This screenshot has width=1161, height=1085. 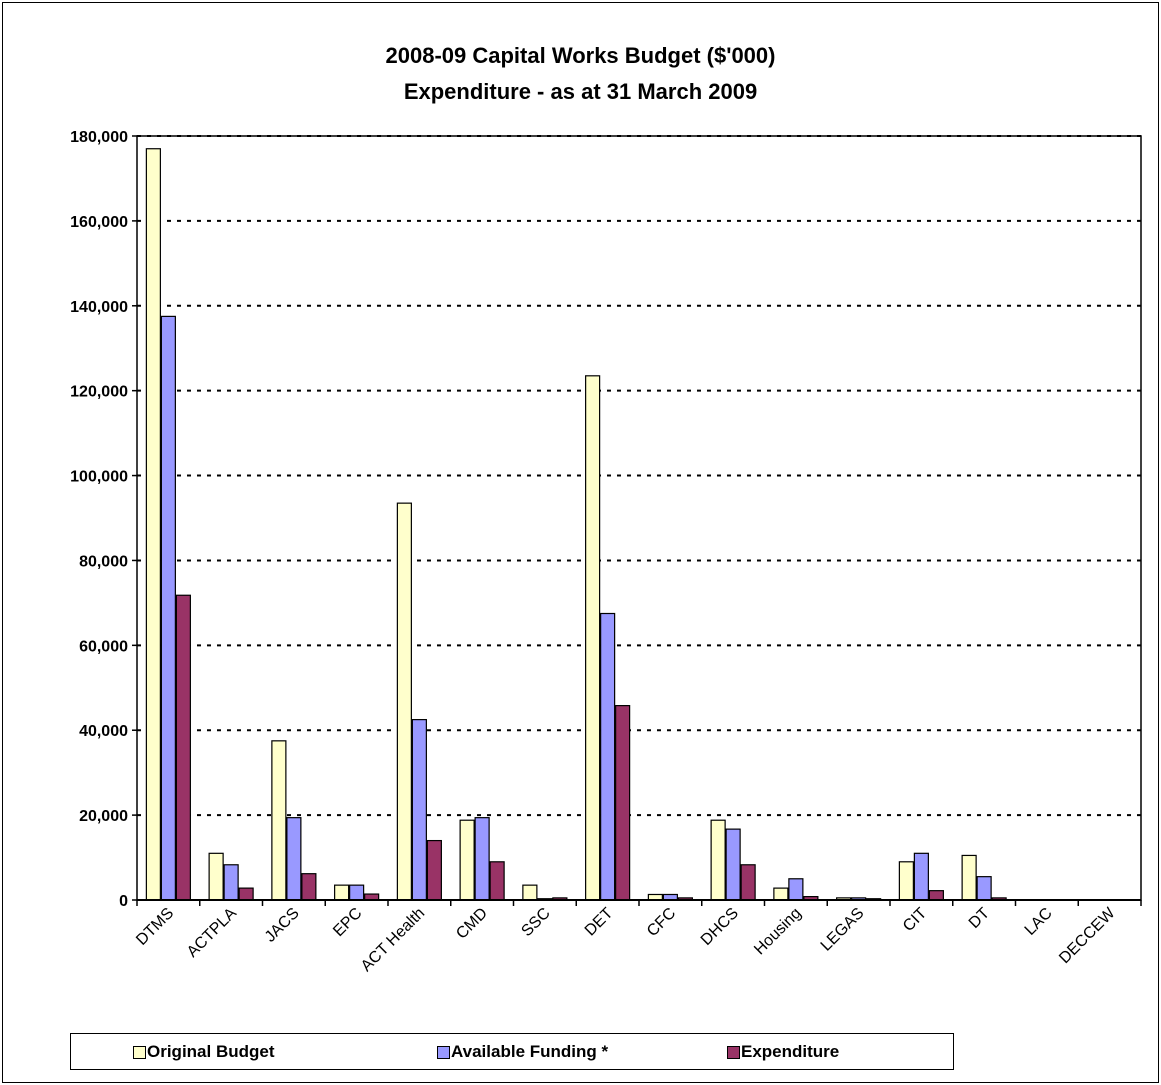 I want to click on x-tick-label: DET, so click(x=599, y=922).